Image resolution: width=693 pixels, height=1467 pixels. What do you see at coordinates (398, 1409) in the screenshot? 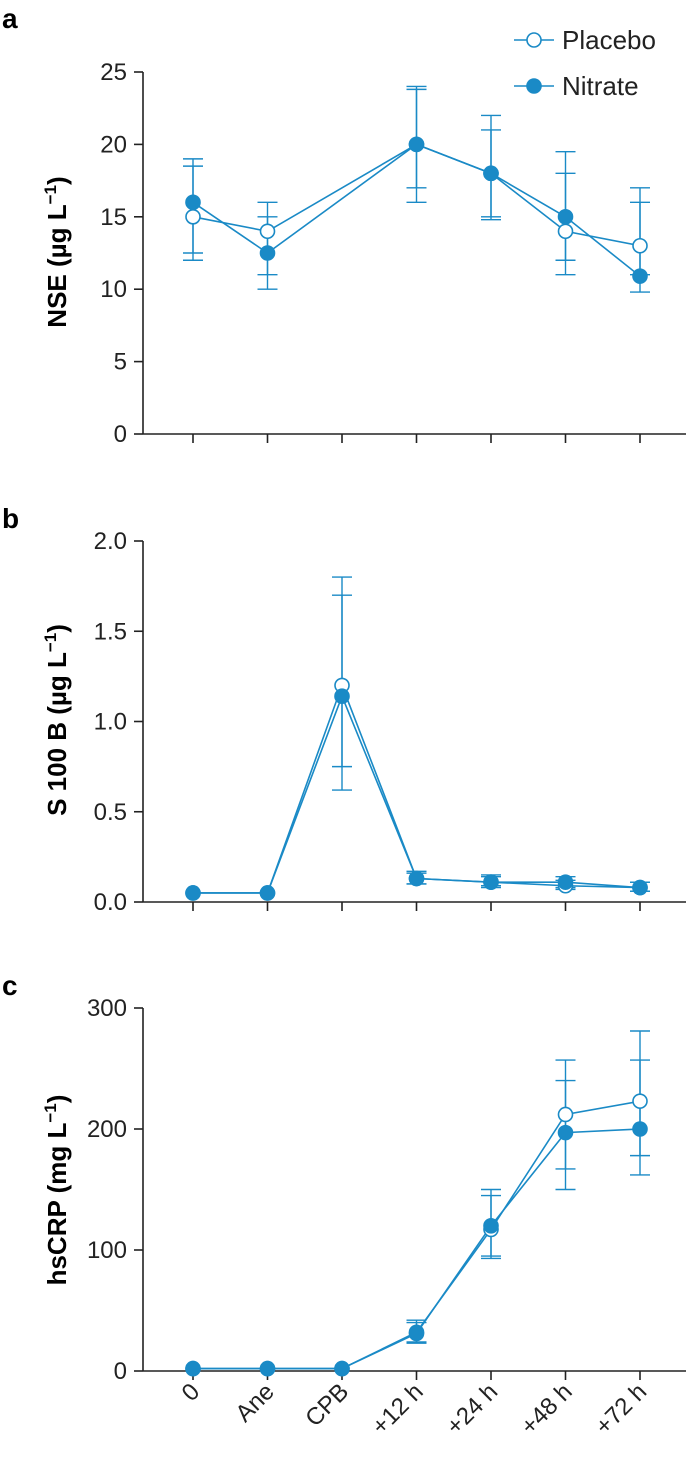
I see `x-tick-label-c: +12 h` at bounding box center [398, 1409].